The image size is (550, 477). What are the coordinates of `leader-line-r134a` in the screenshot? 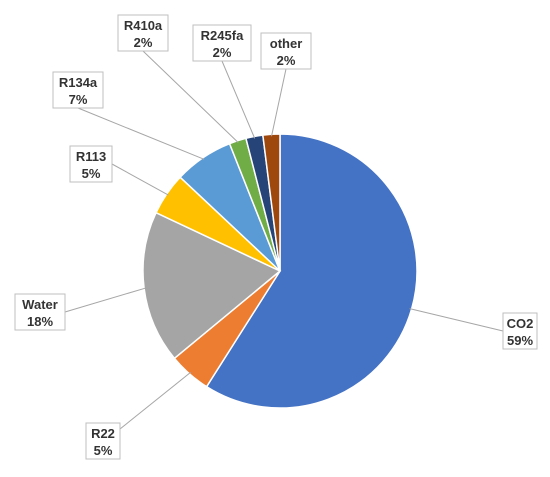 It's located at (141, 133).